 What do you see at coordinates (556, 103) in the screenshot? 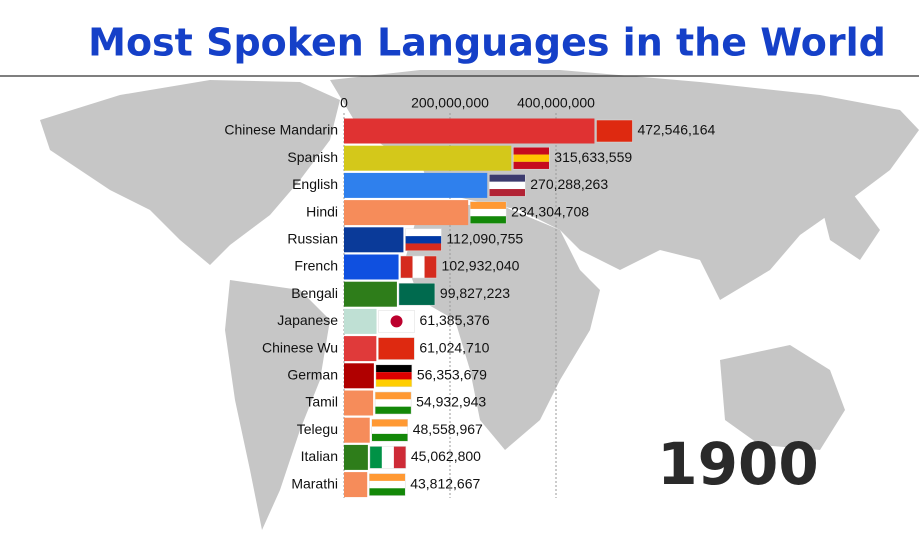
I see `x-tick-label: 400,000,000` at bounding box center [556, 103].